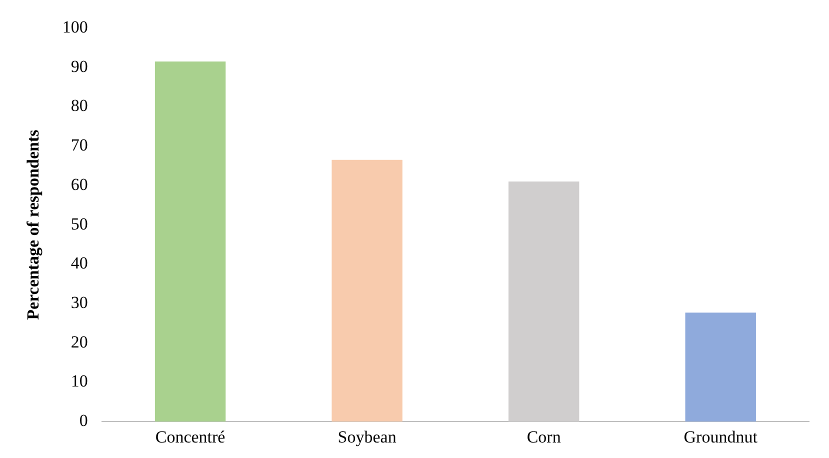 The height and width of the screenshot is (458, 829). What do you see at coordinates (79, 381) in the screenshot?
I see `y-tick-label: 10` at bounding box center [79, 381].